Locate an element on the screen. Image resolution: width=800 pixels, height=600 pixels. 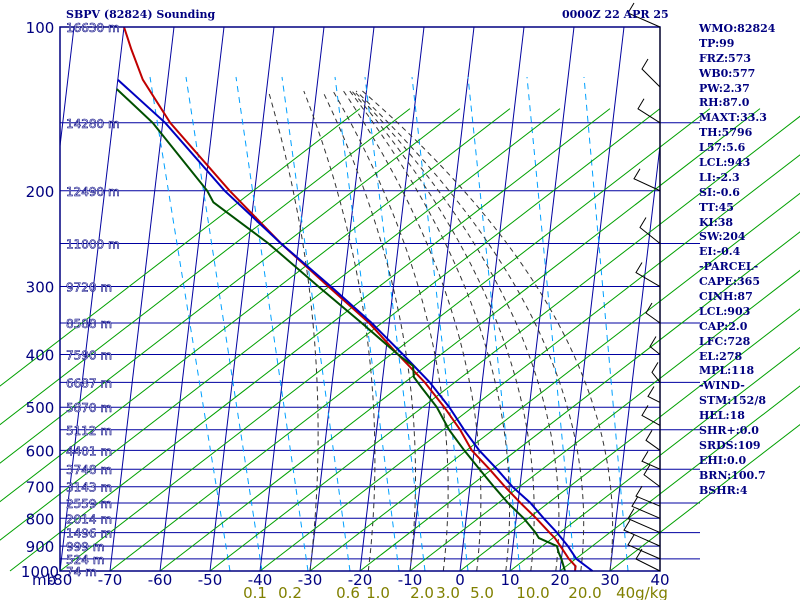
index-item: TP:99 is located at coordinates (717, 43).